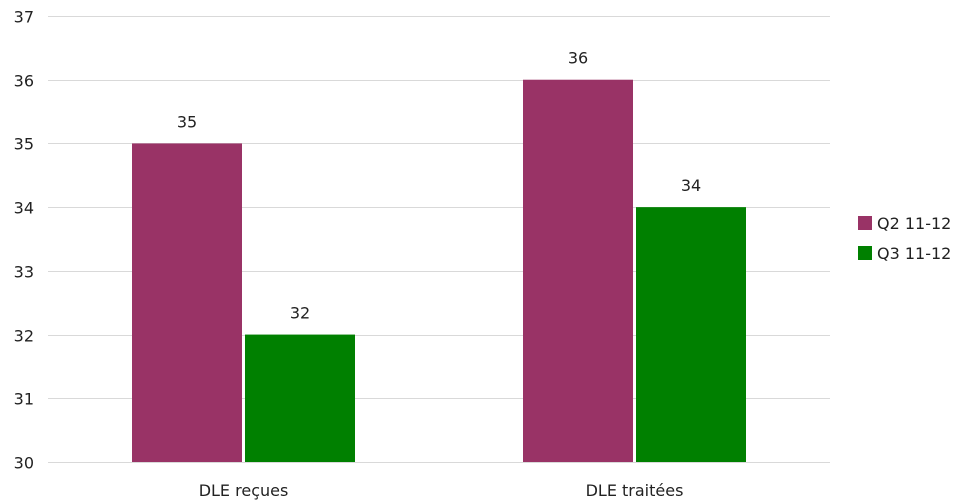 The width and height of the screenshot is (970, 504). Describe the element at coordinates (904, 238) in the screenshot. I see `legend: Q2 11-12 Q3 11-12` at that location.